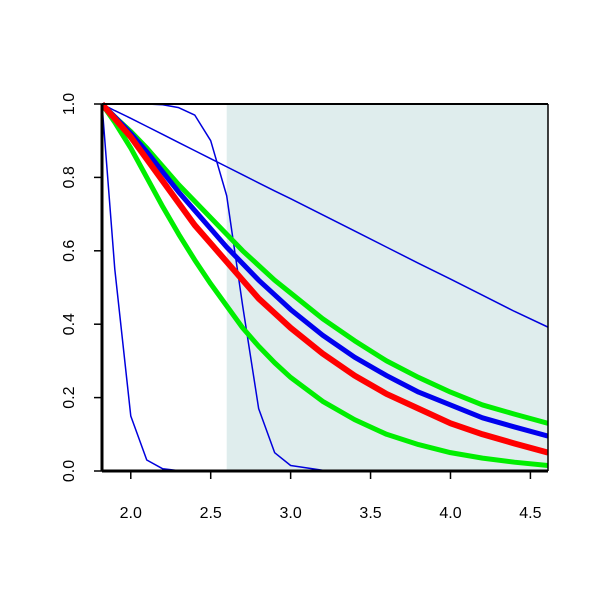 Image resolution: width=600 pixels, height=600 pixels. I want to click on x-tick-label: 3.5, so click(370, 513).